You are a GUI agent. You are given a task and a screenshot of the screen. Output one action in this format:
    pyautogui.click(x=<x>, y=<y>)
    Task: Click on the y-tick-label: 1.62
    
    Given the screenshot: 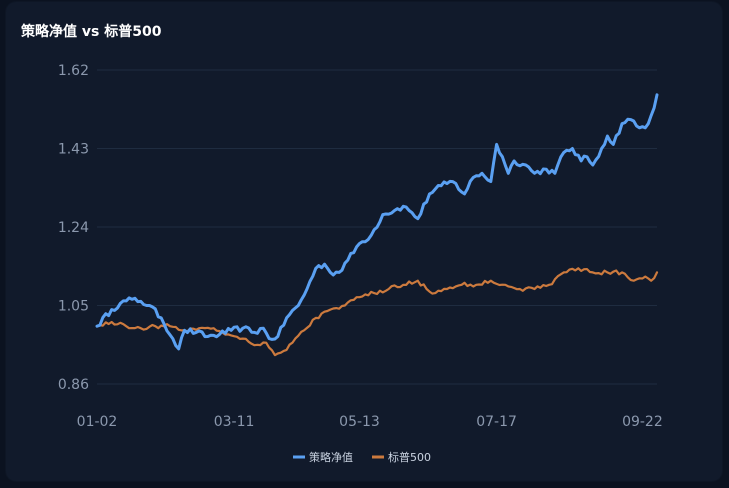 What is the action you would take?
    pyautogui.click(x=73, y=71)
    